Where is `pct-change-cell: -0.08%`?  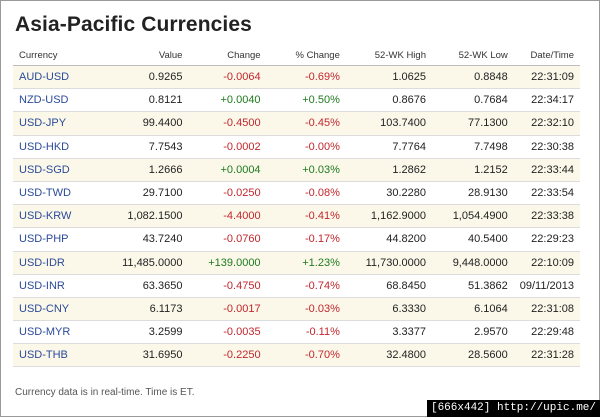 pct-change-cell: -0.08% is located at coordinates (306, 193).